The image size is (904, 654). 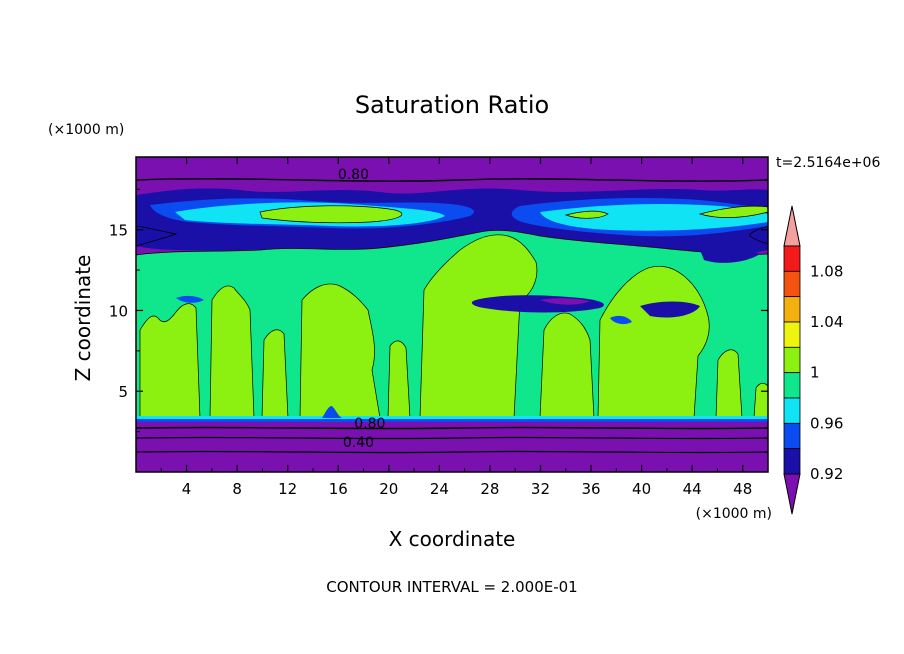 I want to click on lower-boundary-cyan, so click(x=452, y=418).